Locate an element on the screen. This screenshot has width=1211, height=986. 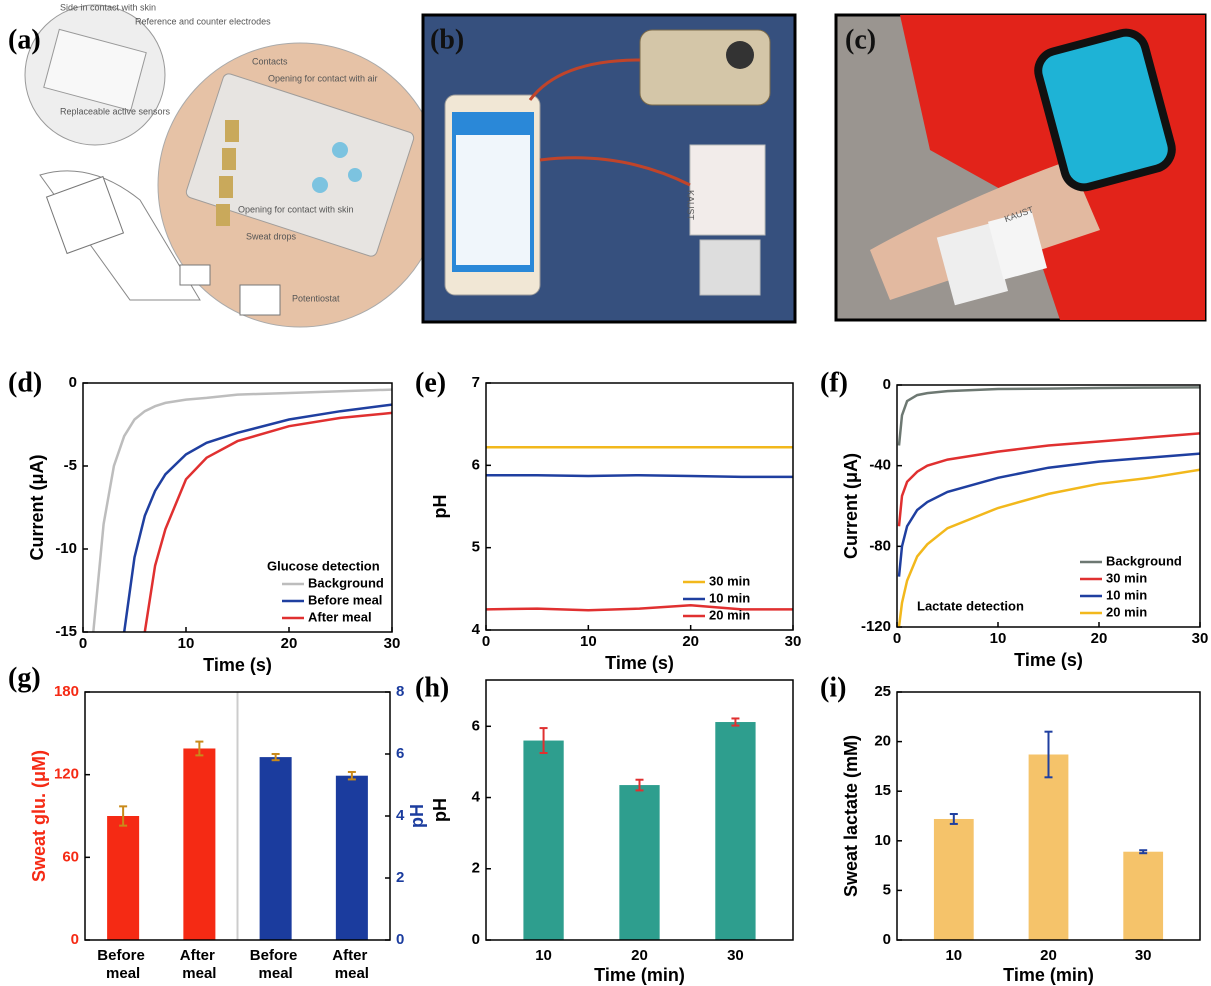
y-axis-label: Sweat lactate (mM) is located at coordinates (851, 816).